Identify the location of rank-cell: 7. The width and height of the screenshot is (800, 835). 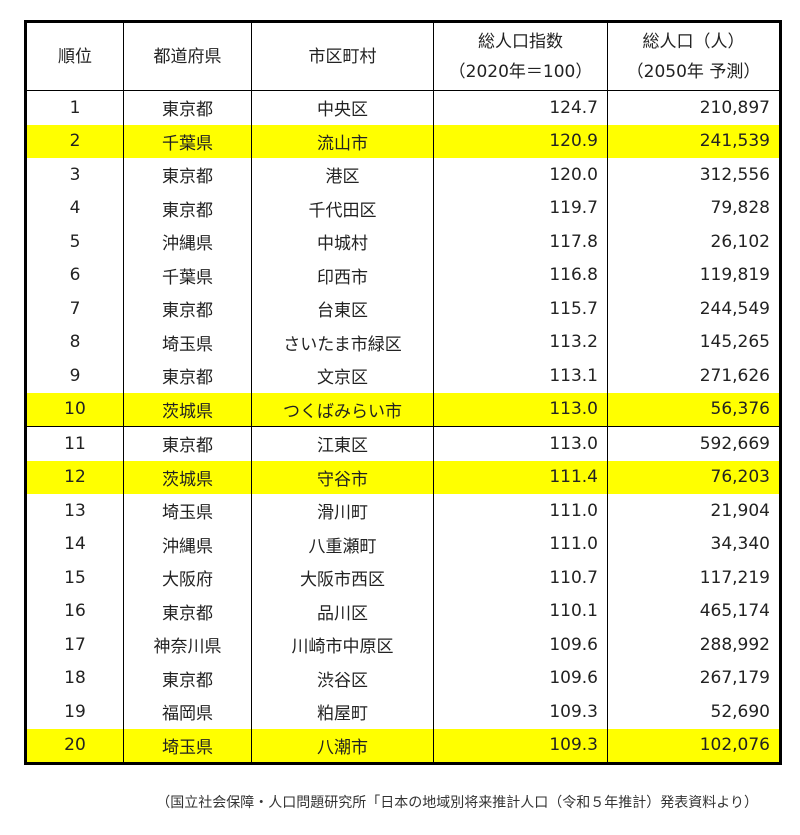
(74, 309).